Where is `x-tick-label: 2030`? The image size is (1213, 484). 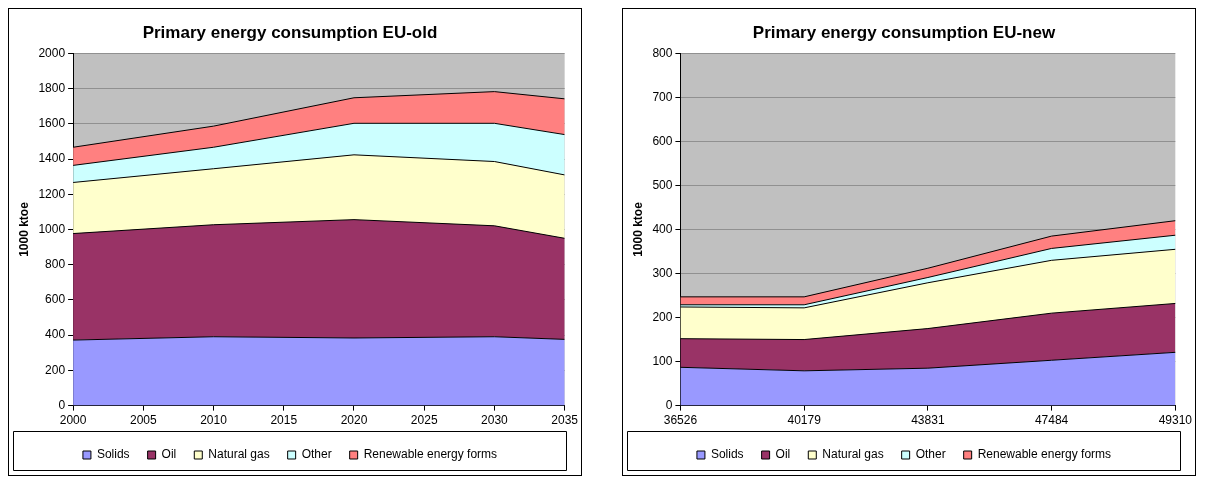
x-tick-label: 2030 is located at coordinates (495, 420).